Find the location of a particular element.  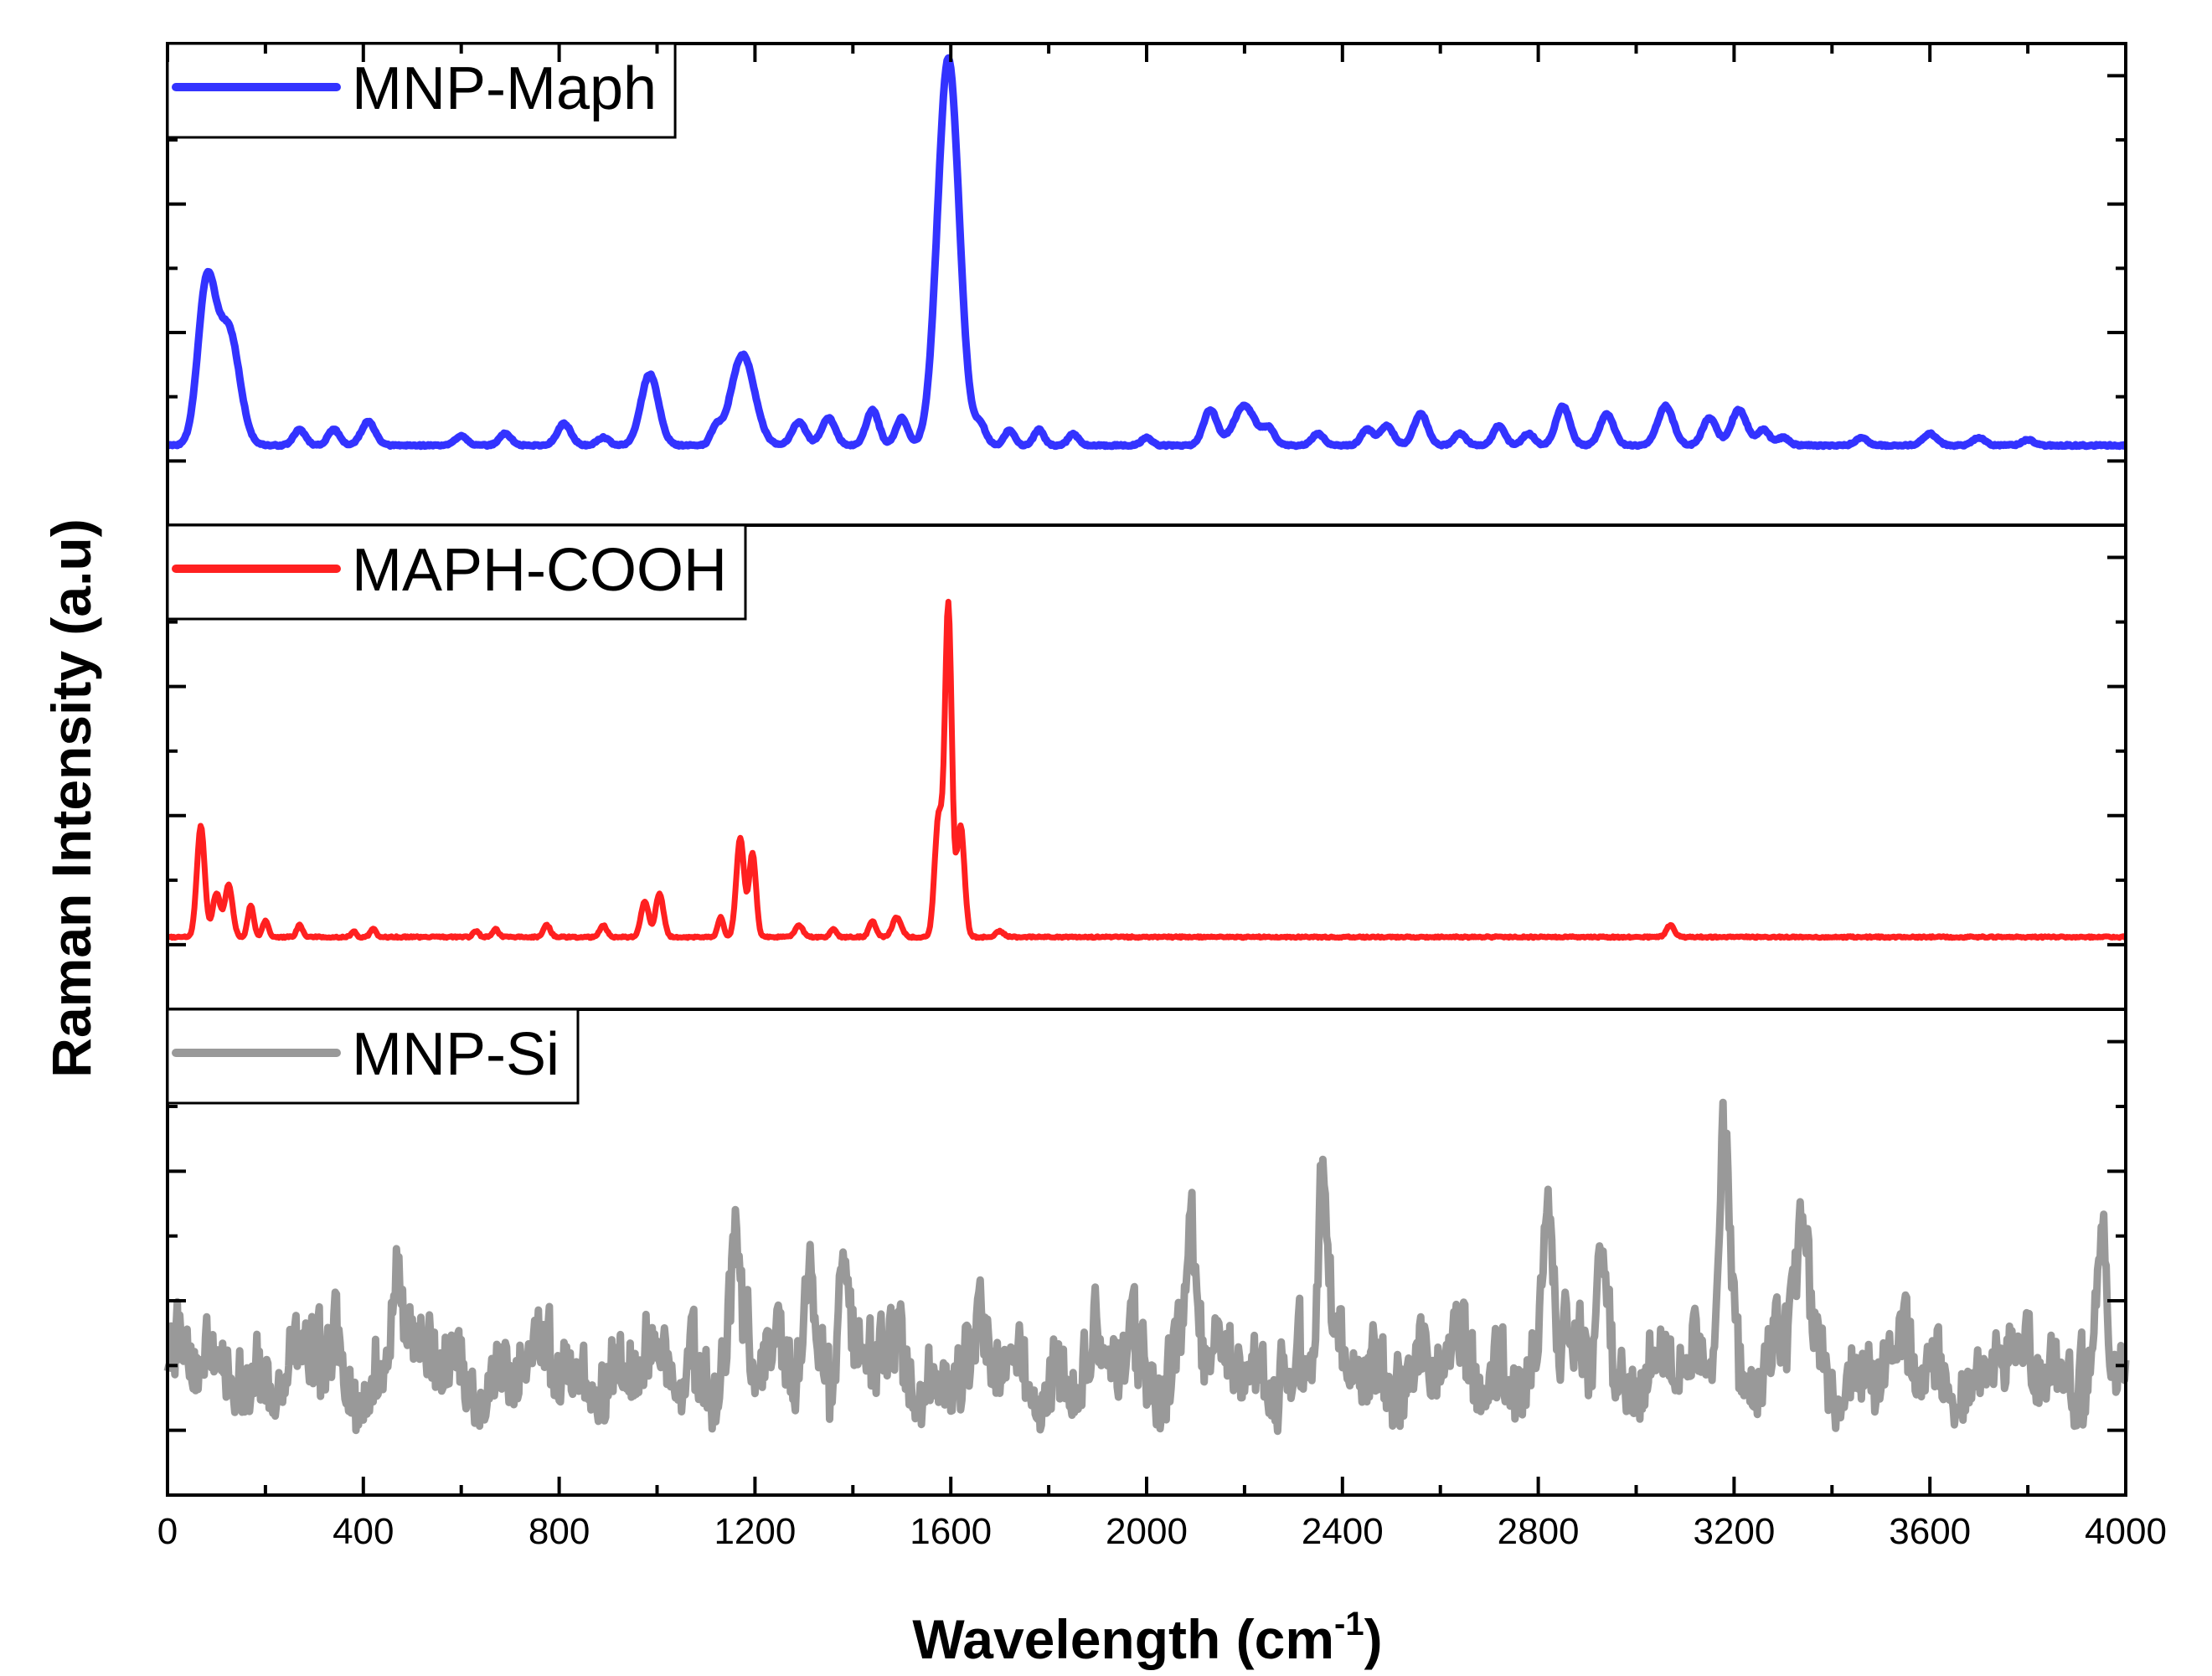

legend-mnp-si: MNP-Si is located at coordinates (373, 1056).